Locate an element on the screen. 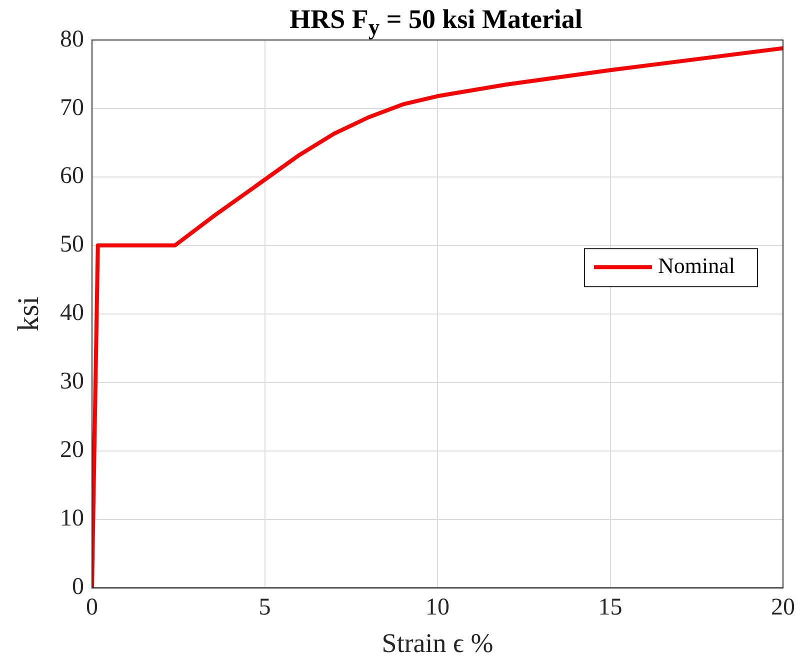 This screenshot has width=801, height=671. x-tick-label: 5 is located at coordinates (264, 607).